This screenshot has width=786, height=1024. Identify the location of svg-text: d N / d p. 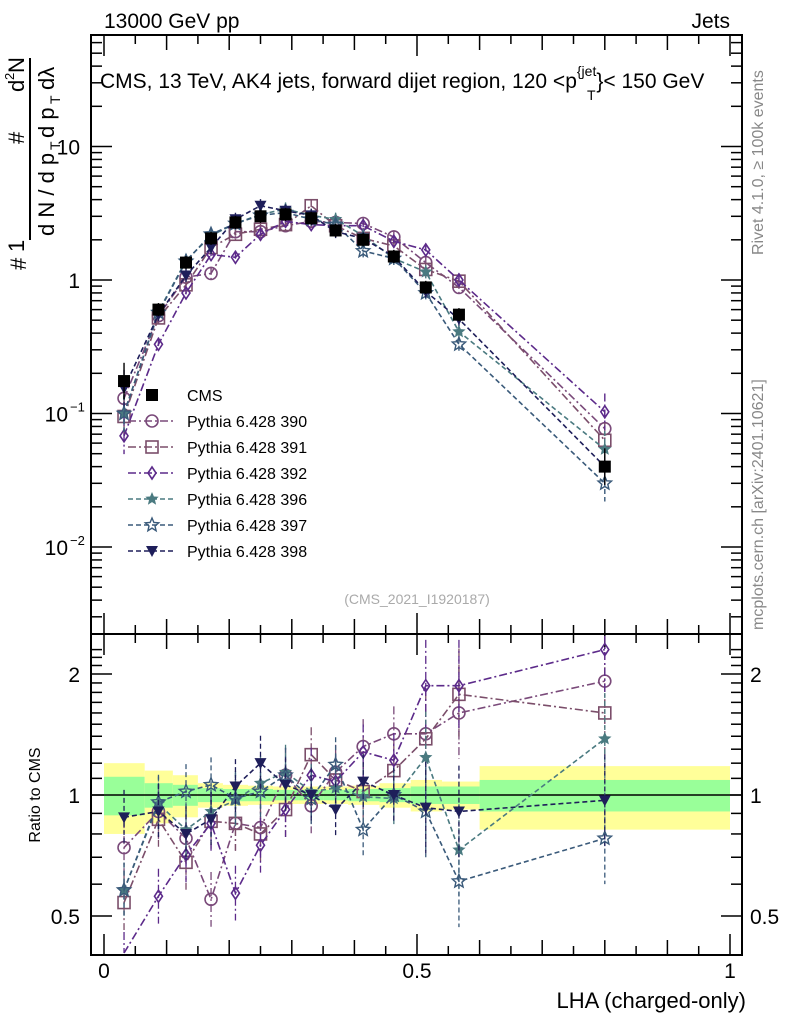
(46, 194).